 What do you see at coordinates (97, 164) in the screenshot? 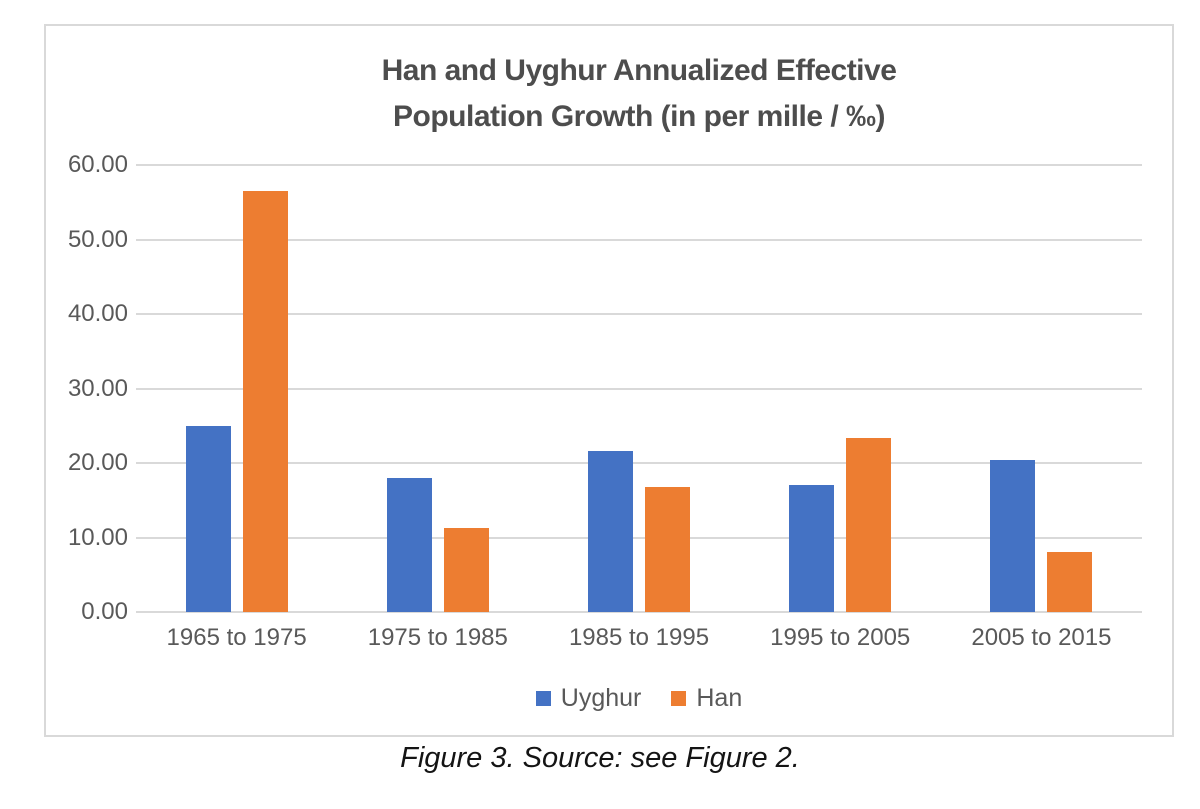
I see `y-tick-label-60: 60.00` at bounding box center [97, 164].